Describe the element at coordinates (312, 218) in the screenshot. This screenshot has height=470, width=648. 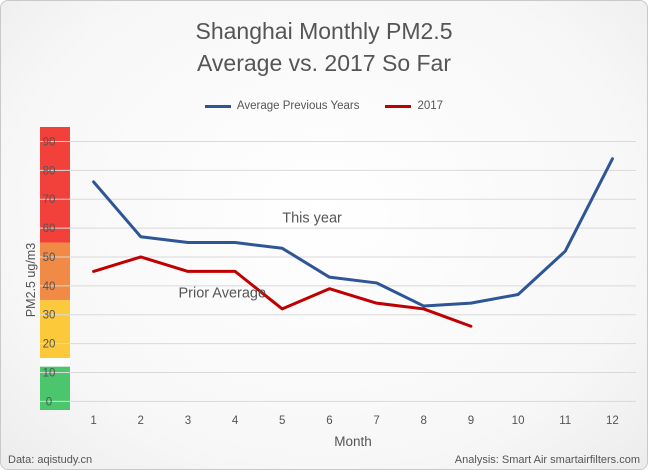
I see `annotation-0: This year` at that location.